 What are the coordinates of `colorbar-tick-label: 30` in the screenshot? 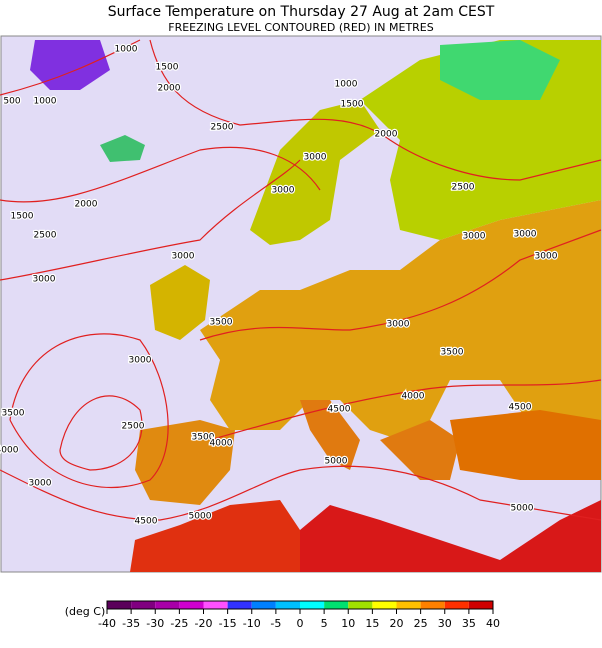 It's located at (445, 623).